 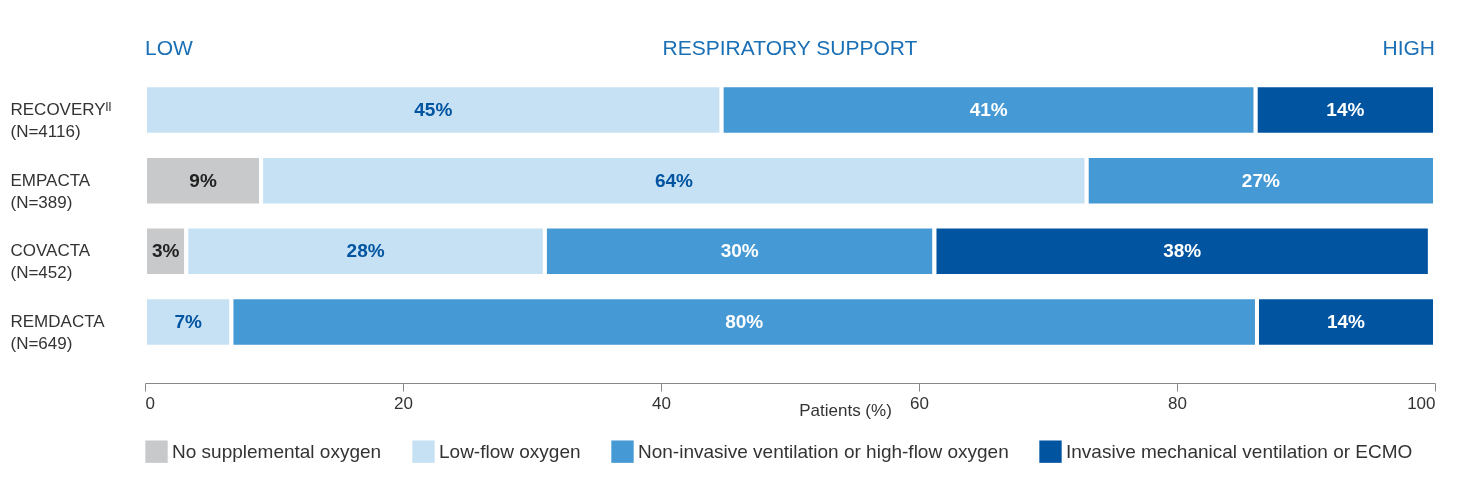 I want to click on x-tick-label: 60, so click(x=919, y=403).